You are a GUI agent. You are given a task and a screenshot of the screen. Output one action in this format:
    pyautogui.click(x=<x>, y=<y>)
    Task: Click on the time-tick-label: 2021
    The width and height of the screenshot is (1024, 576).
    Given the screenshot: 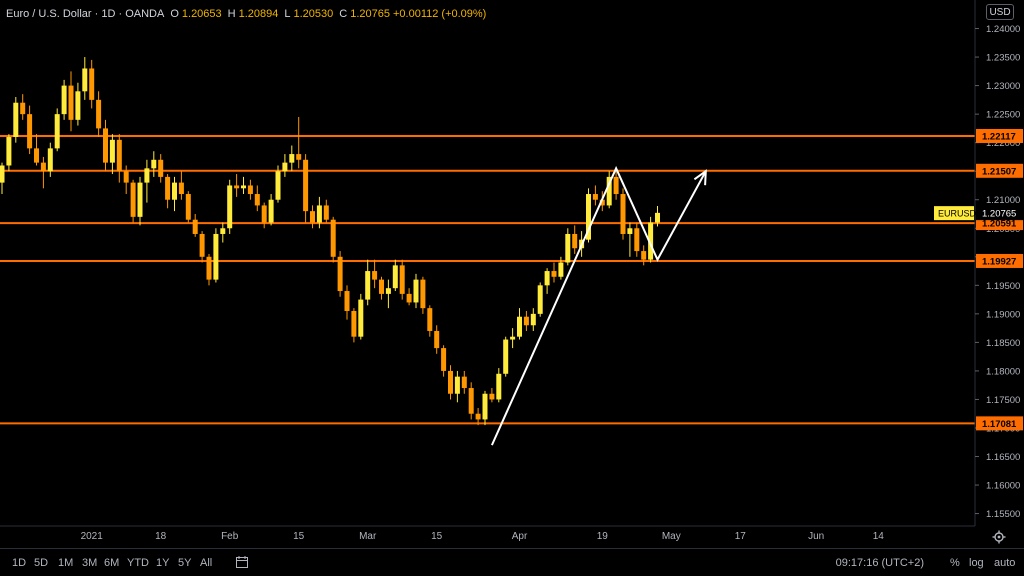 What is the action you would take?
    pyautogui.click(x=92, y=536)
    